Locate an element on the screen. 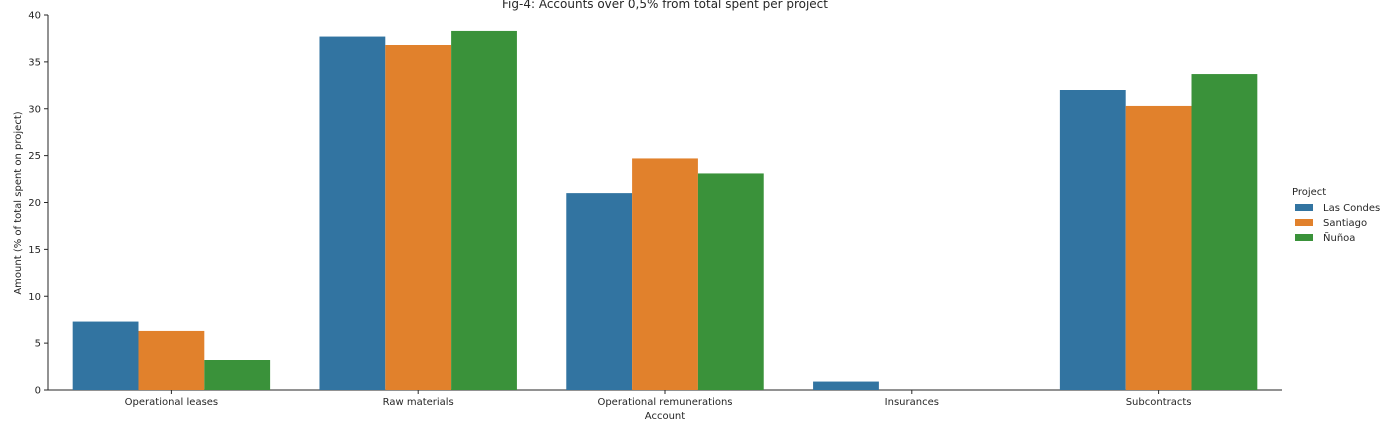 This screenshot has width=1389, height=432. x-axis-label: Account is located at coordinates (665, 416).